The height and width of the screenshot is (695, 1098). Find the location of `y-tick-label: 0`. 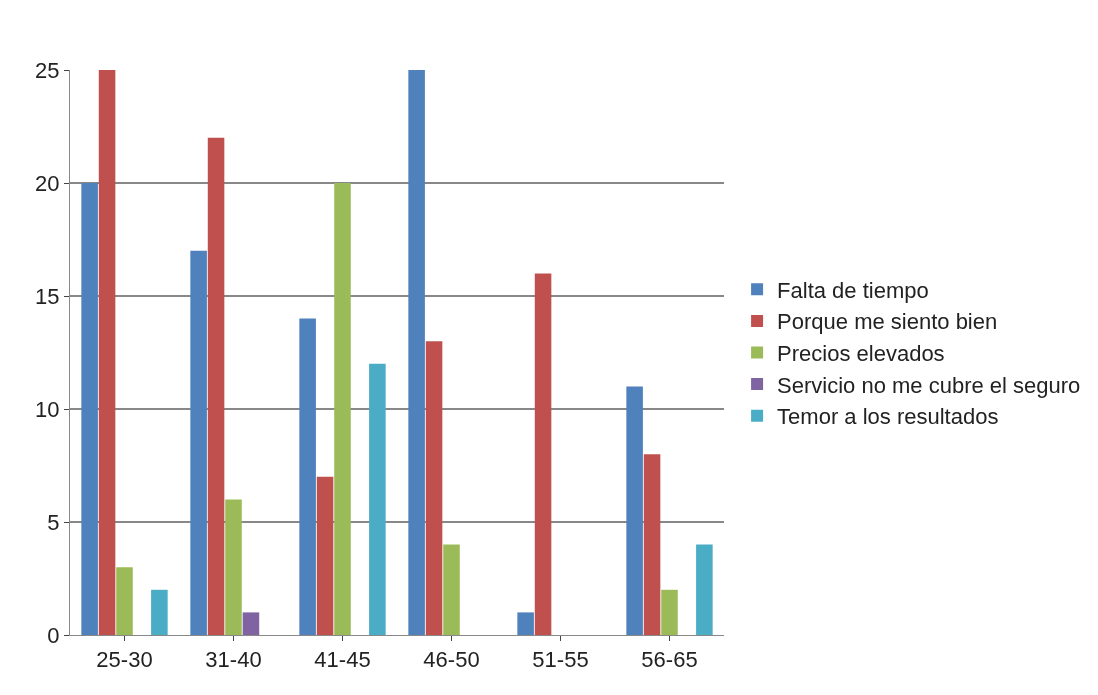

y-tick-label: 0 is located at coordinates (53, 635).